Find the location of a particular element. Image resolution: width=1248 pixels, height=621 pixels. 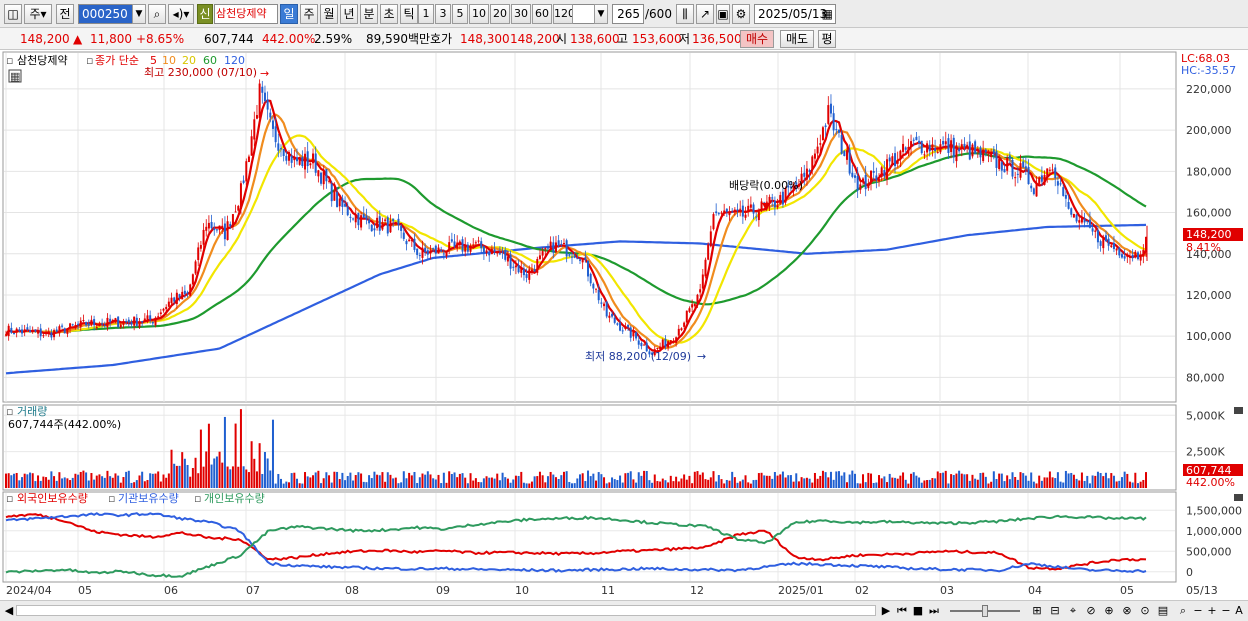

date-input: 2025/05/13 ▦ is located at coordinates (795, 14).